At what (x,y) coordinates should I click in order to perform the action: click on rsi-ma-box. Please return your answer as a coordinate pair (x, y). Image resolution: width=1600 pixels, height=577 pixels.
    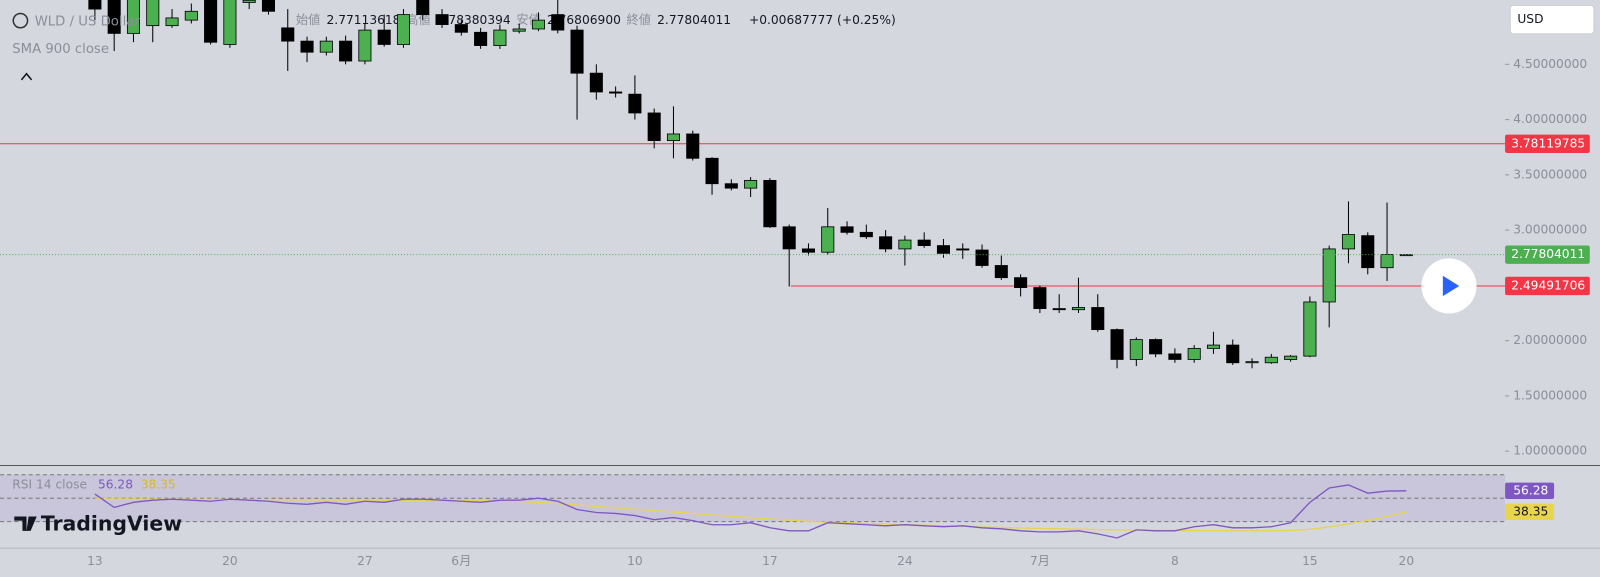
    Looking at the image, I should click on (1530, 512).